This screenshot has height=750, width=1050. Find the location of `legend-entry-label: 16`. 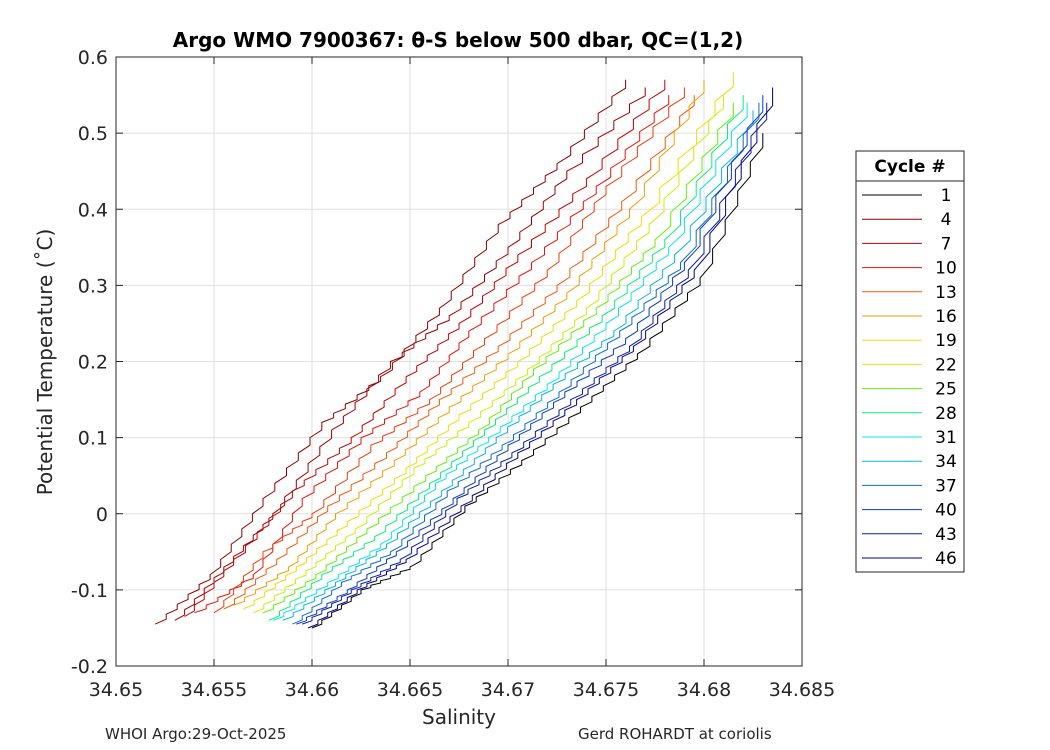

legend-entry-label: 16 is located at coordinates (946, 317).